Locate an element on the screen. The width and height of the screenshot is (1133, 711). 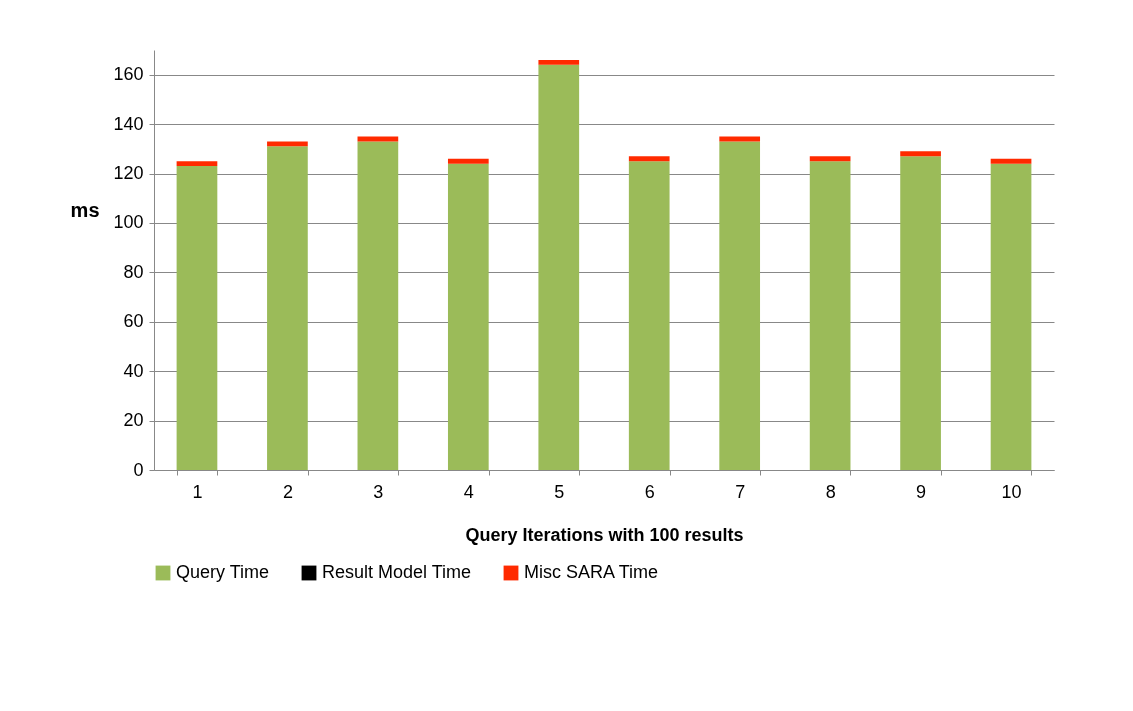
y-tick-label: 120 is located at coordinates (128, 173).